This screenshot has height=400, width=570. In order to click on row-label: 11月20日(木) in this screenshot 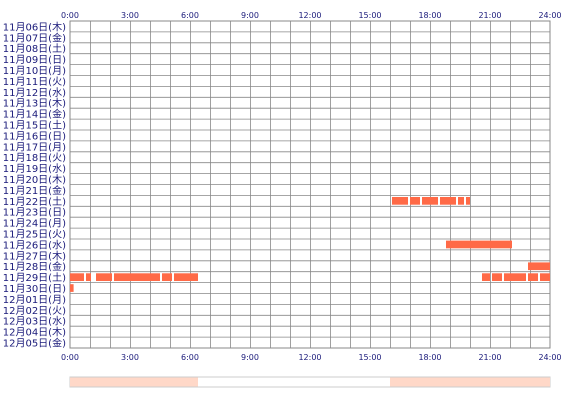, I will do `click(34, 180)`.